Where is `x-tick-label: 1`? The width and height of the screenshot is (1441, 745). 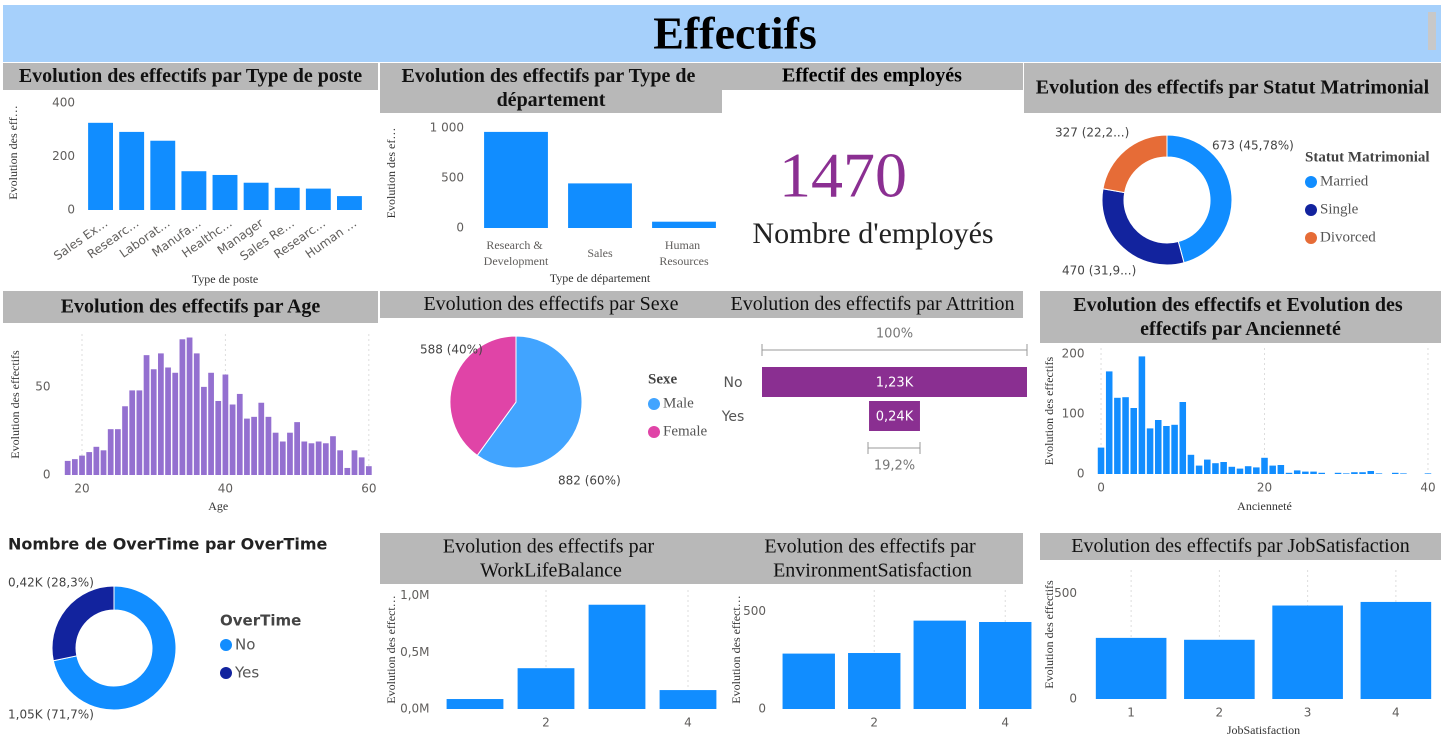 x-tick-label: 1 is located at coordinates (1131, 713).